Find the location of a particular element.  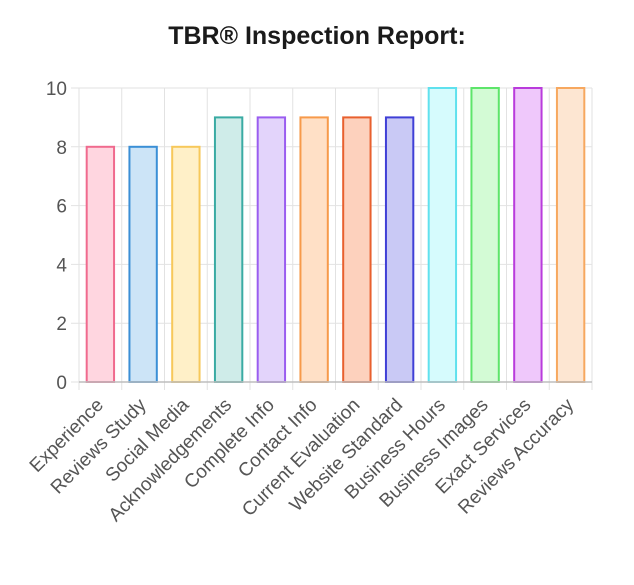

y-tick-label: 4 is located at coordinates (61, 265).